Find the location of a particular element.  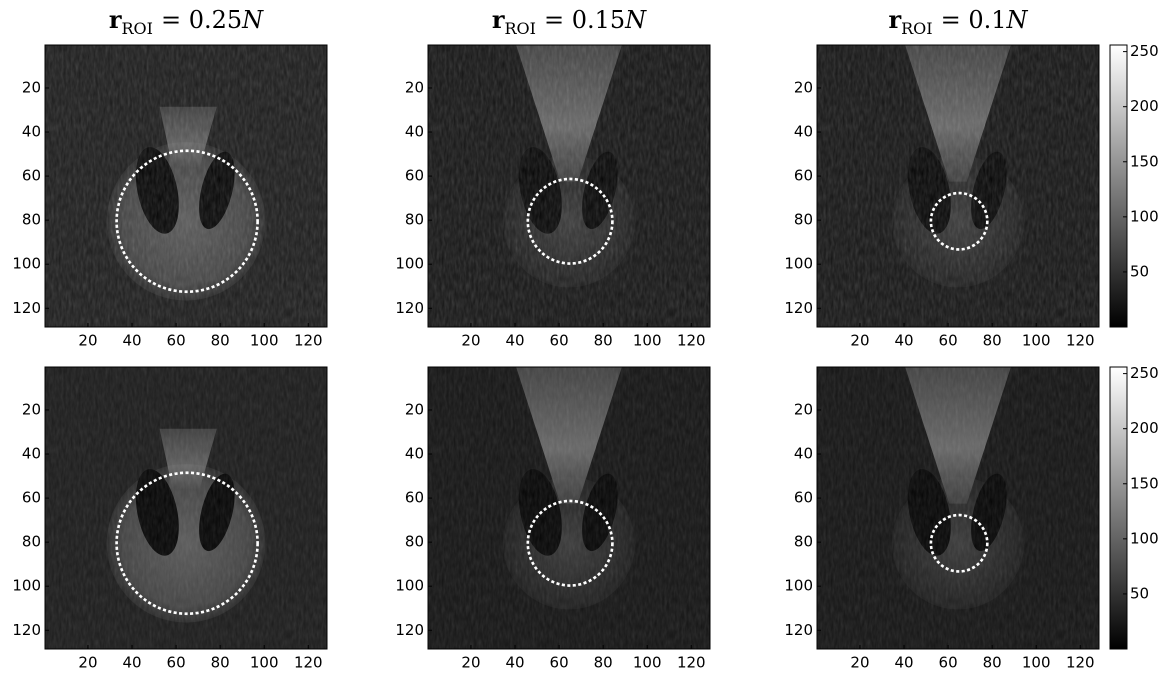

title-equals: = 0.25 is located at coordinates (201, 20).